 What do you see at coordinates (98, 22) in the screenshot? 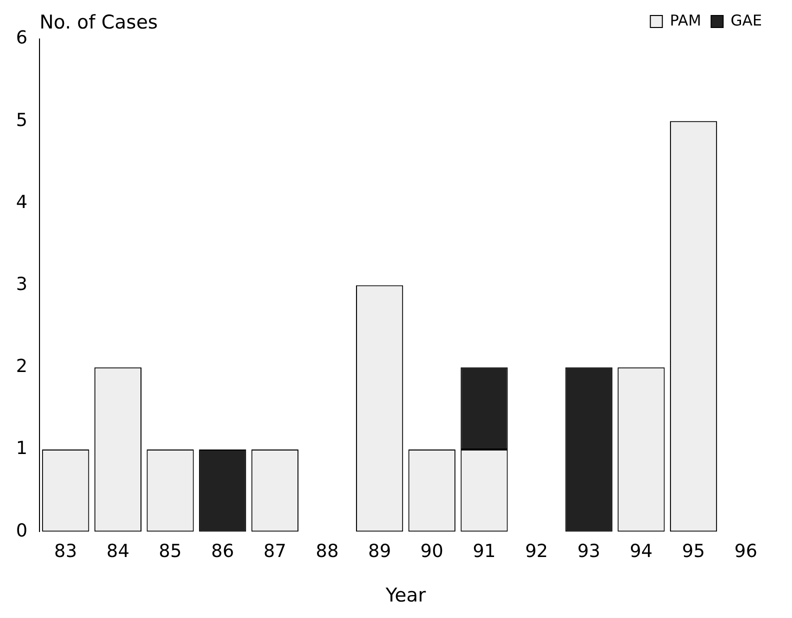
I see `y-axis-title: No. of Cases` at bounding box center [98, 22].